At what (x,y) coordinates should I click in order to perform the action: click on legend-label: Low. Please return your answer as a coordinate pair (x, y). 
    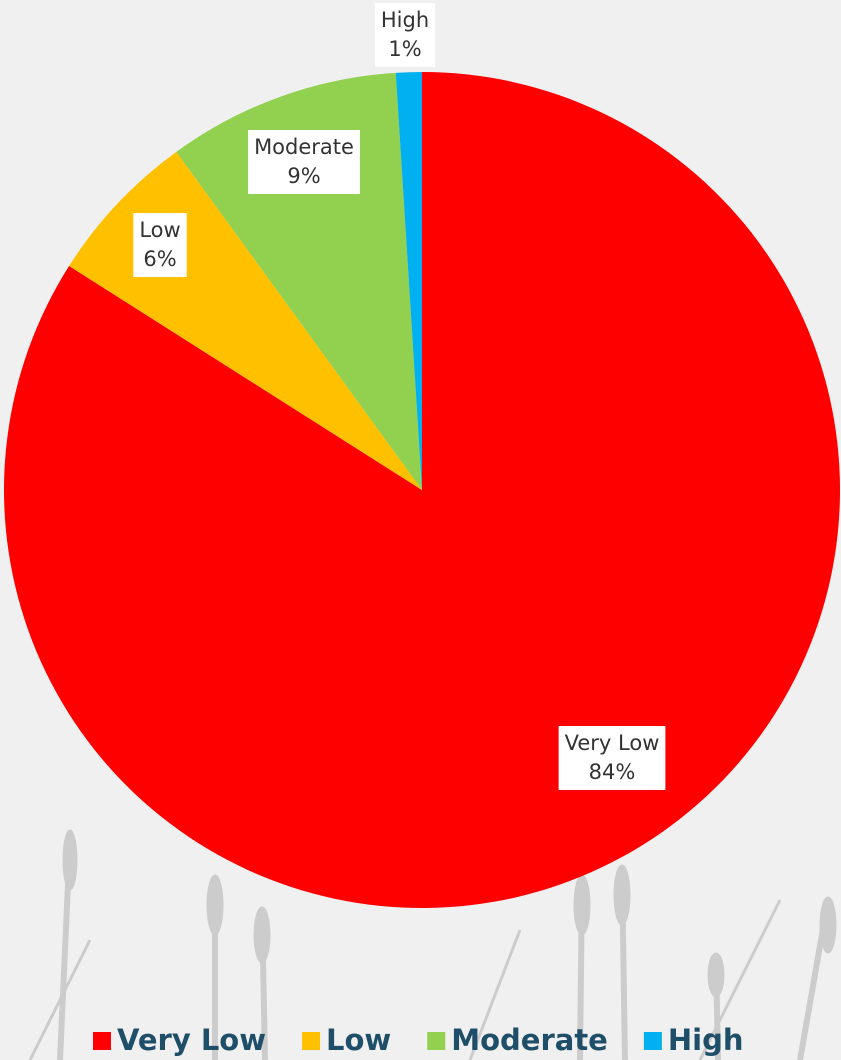
    Looking at the image, I should click on (358, 1040).